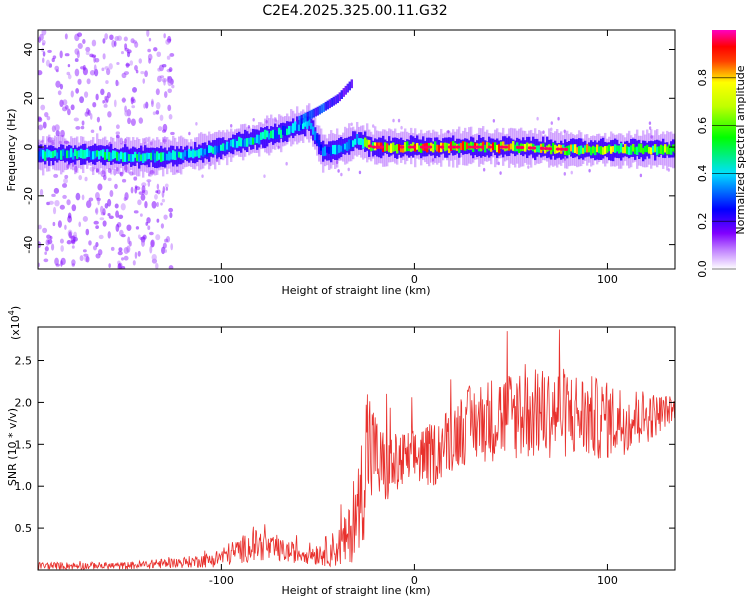 This screenshot has height=600, width=750. What do you see at coordinates (221, 580) in the screenshot?
I see `x-tick-label: -100` at bounding box center [221, 580].